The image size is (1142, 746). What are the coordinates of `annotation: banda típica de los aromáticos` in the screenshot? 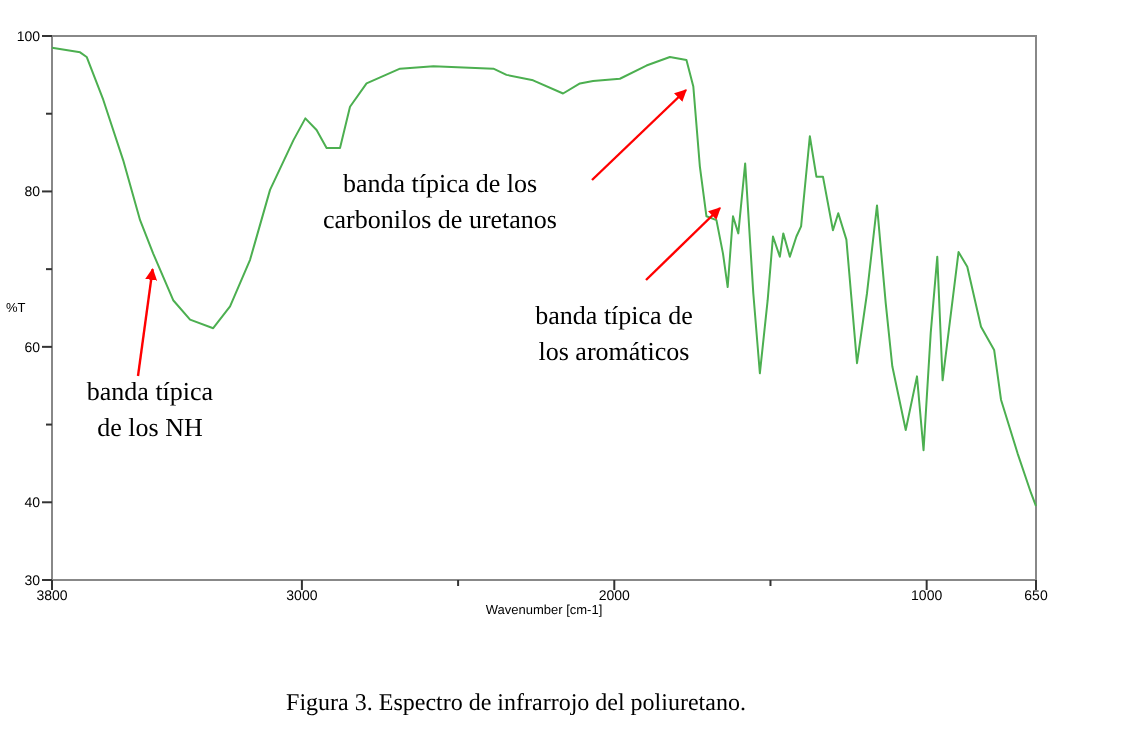 It's located at (614, 333).